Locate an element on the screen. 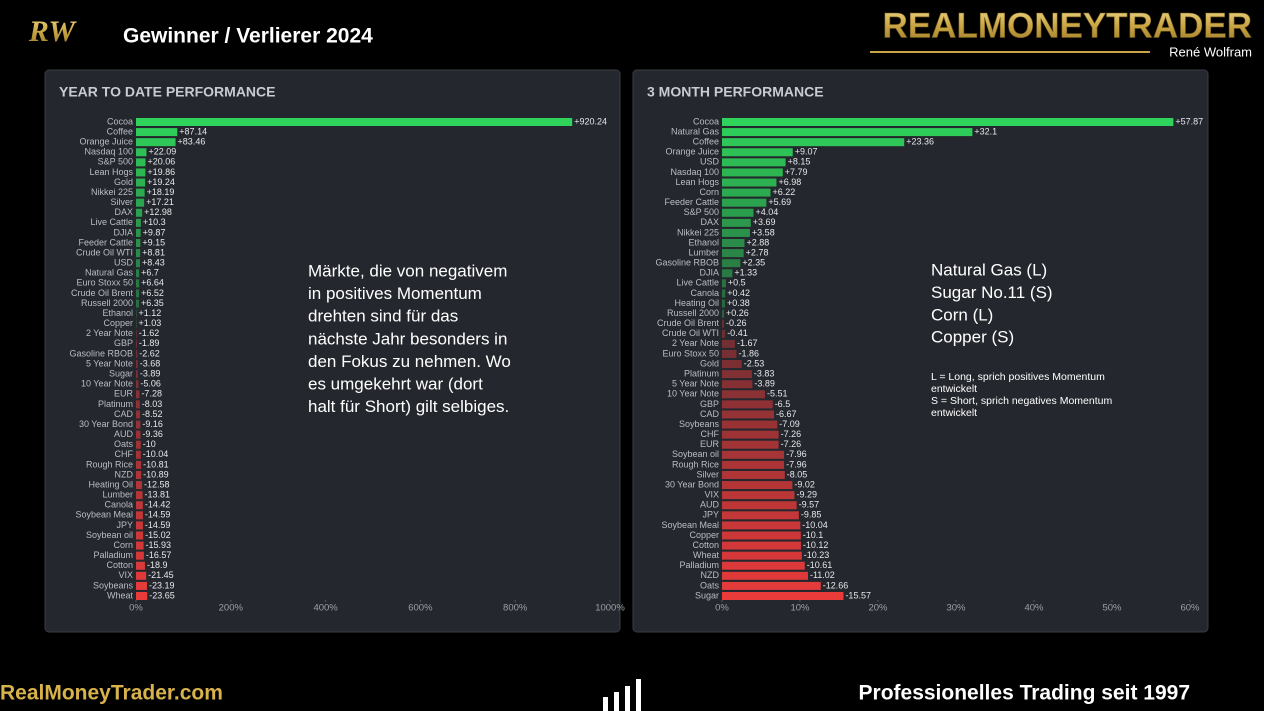  annotation-line: Natural Gas (L) is located at coordinates (989, 269).